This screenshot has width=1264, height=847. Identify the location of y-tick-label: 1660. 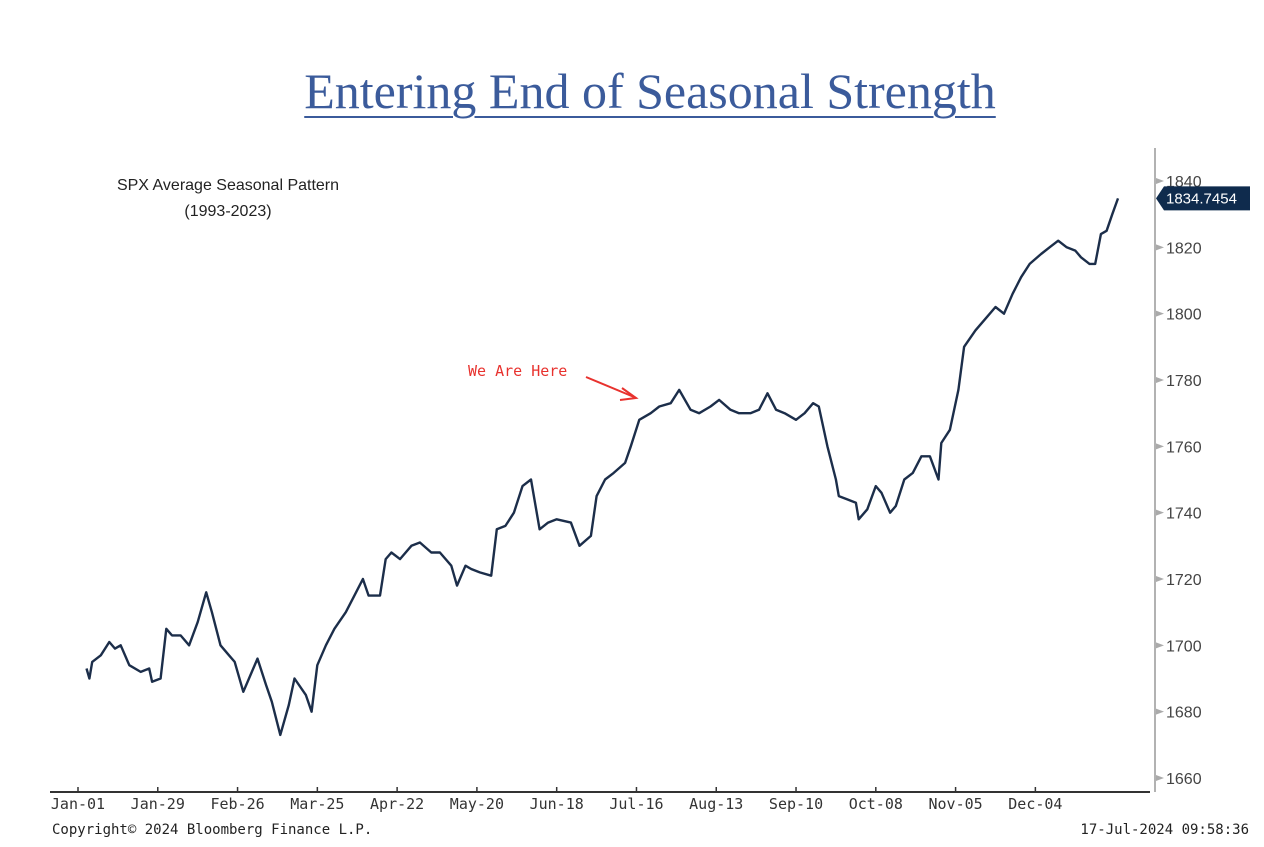
(1184, 779).